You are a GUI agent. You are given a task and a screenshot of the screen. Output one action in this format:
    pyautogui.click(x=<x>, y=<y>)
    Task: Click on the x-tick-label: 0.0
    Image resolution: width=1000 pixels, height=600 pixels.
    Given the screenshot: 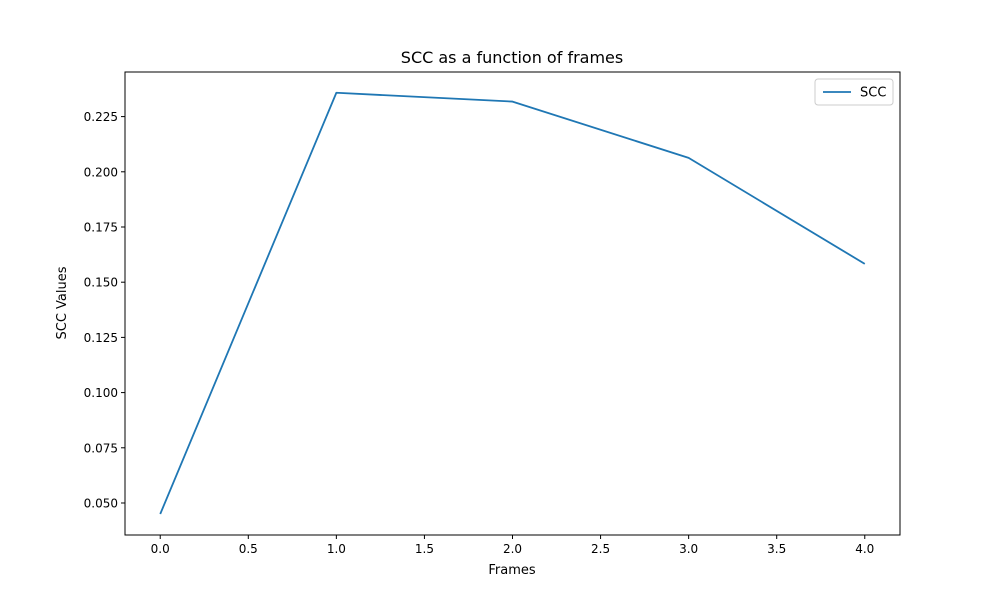 What is the action you would take?
    pyautogui.click(x=160, y=549)
    